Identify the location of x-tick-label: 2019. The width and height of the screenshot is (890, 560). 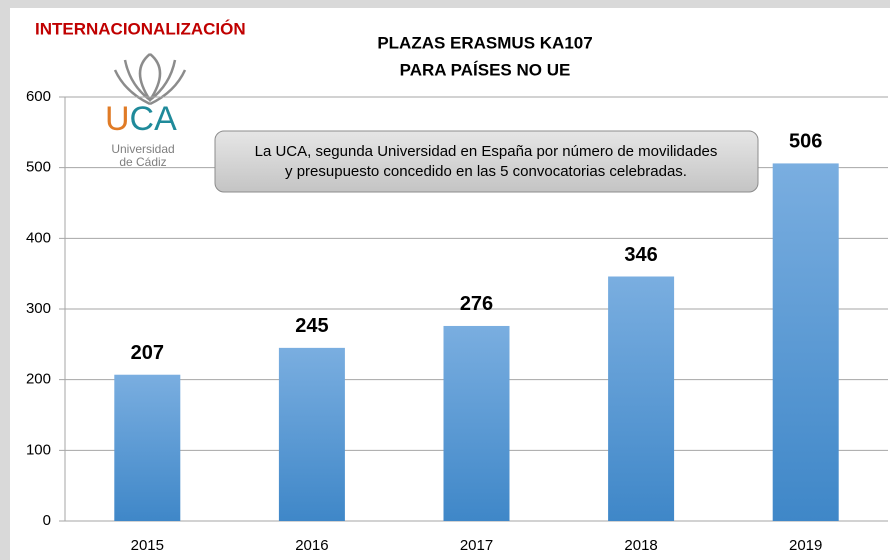
(805, 545).